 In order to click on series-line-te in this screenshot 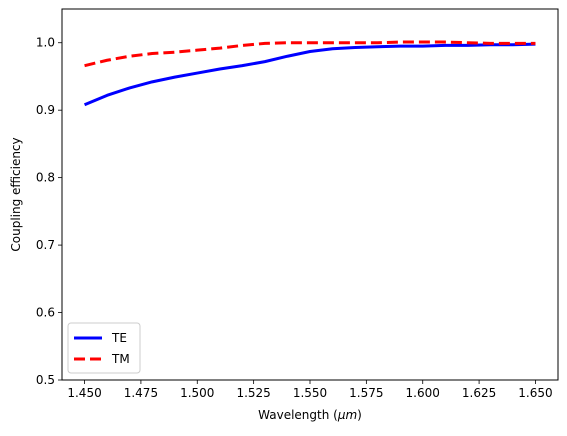, I will do `click(309, 74)`.